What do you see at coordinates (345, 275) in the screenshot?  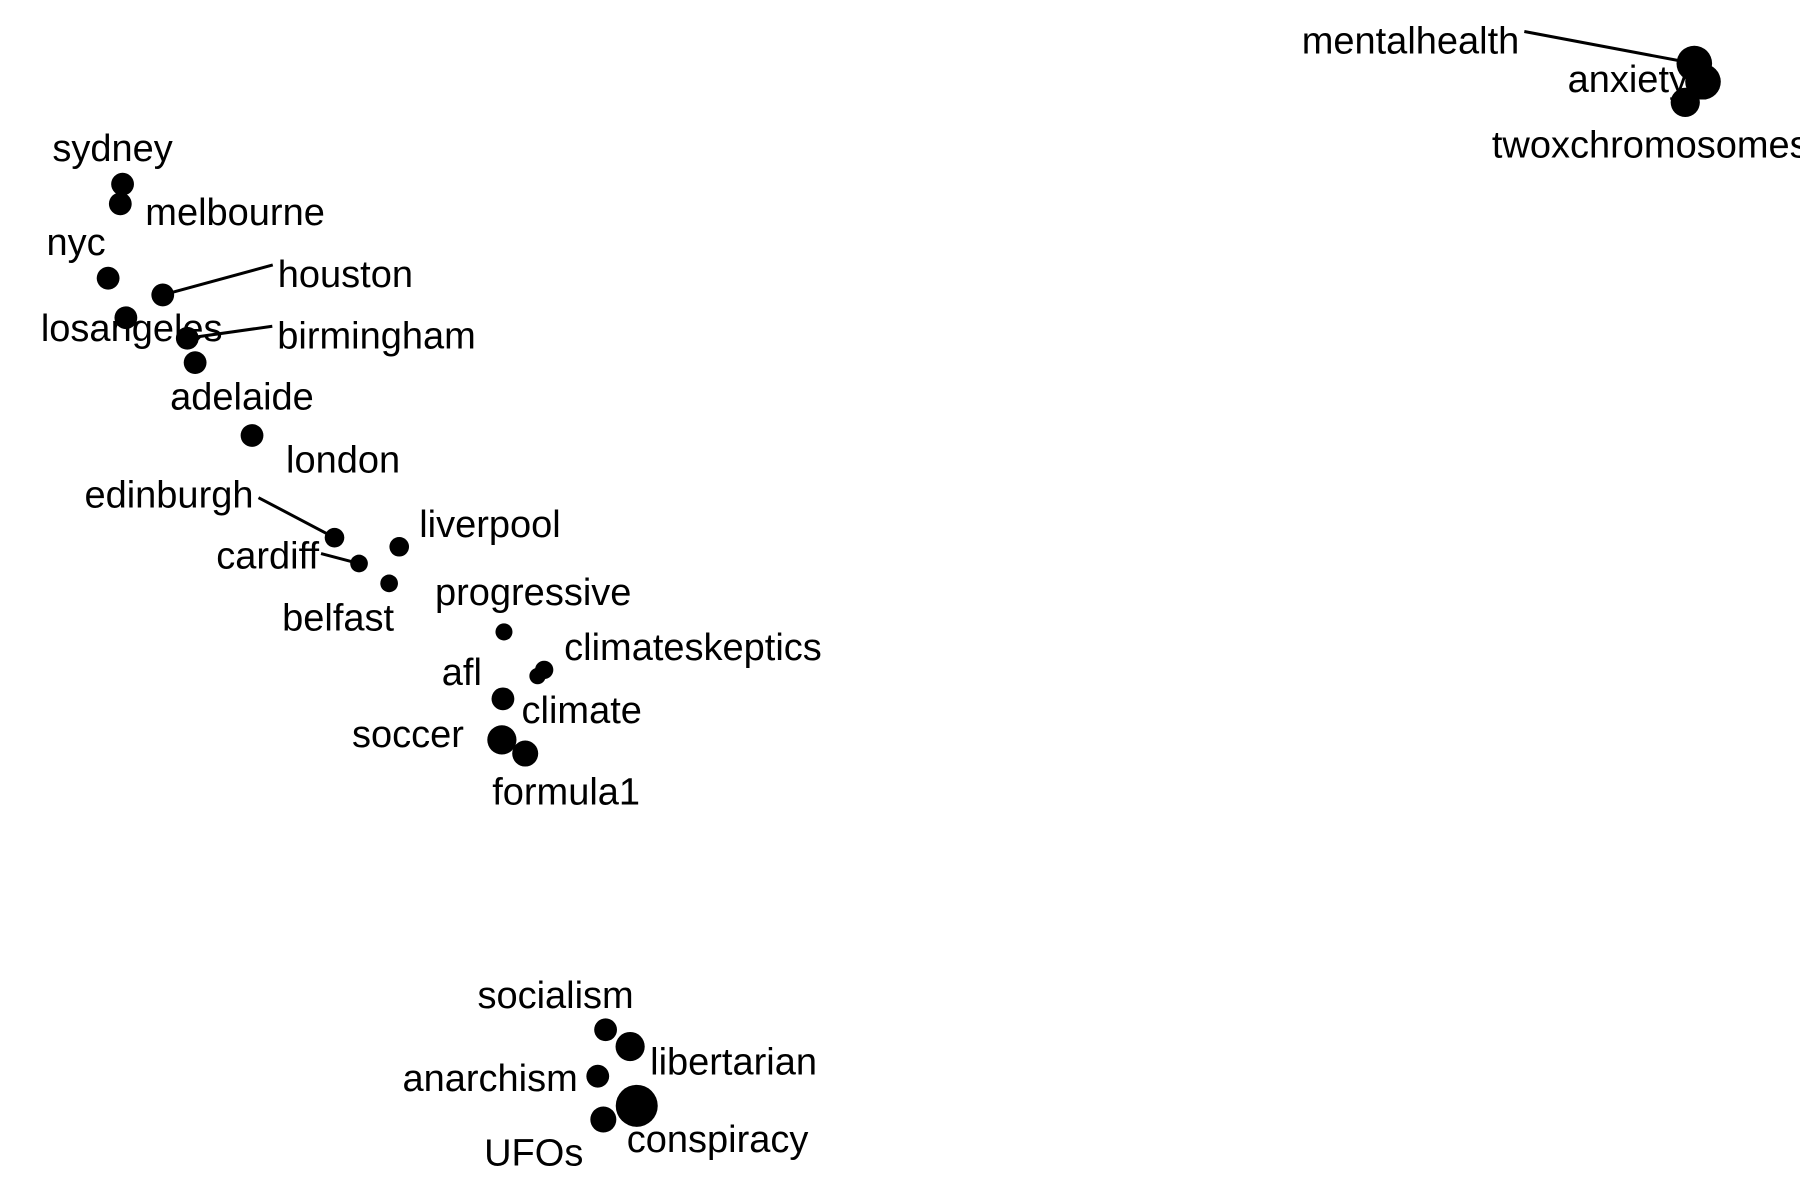 I see `label-houston: houston` at bounding box center [345, 275].